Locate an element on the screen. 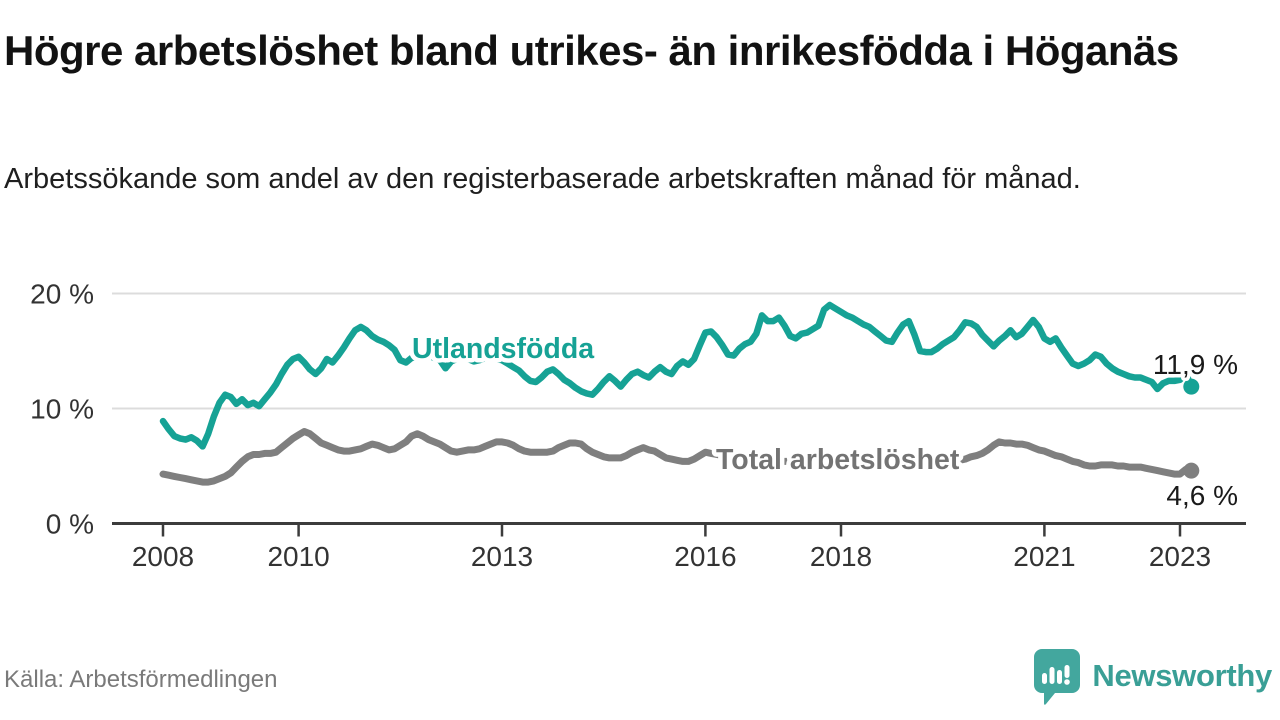 The image size is (1280, 720). source-text: Källa: Arbetsförmedlingen is located at coordinates (141, 679).